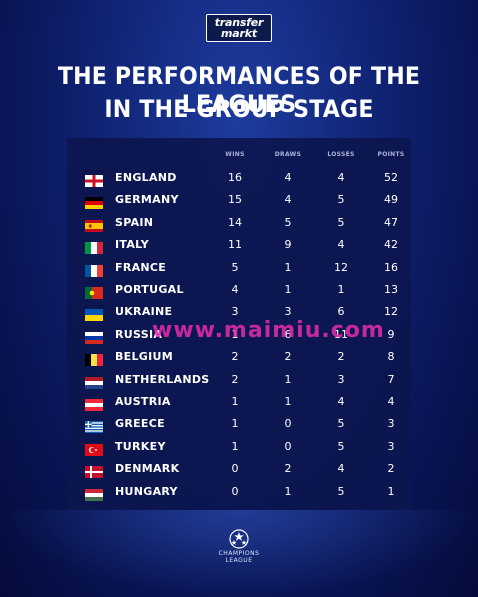  I want to click on table-row: RUSSIA 1 6 11 9, so click(239, 336).